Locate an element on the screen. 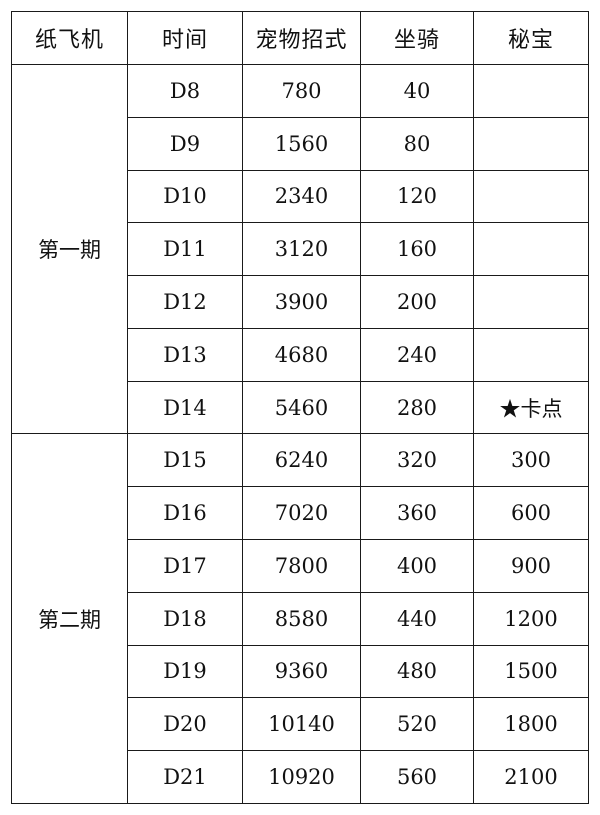 This screenshot has width=600, height=815. header-plane: 纸飞机 is located at coordinates (69, 38).